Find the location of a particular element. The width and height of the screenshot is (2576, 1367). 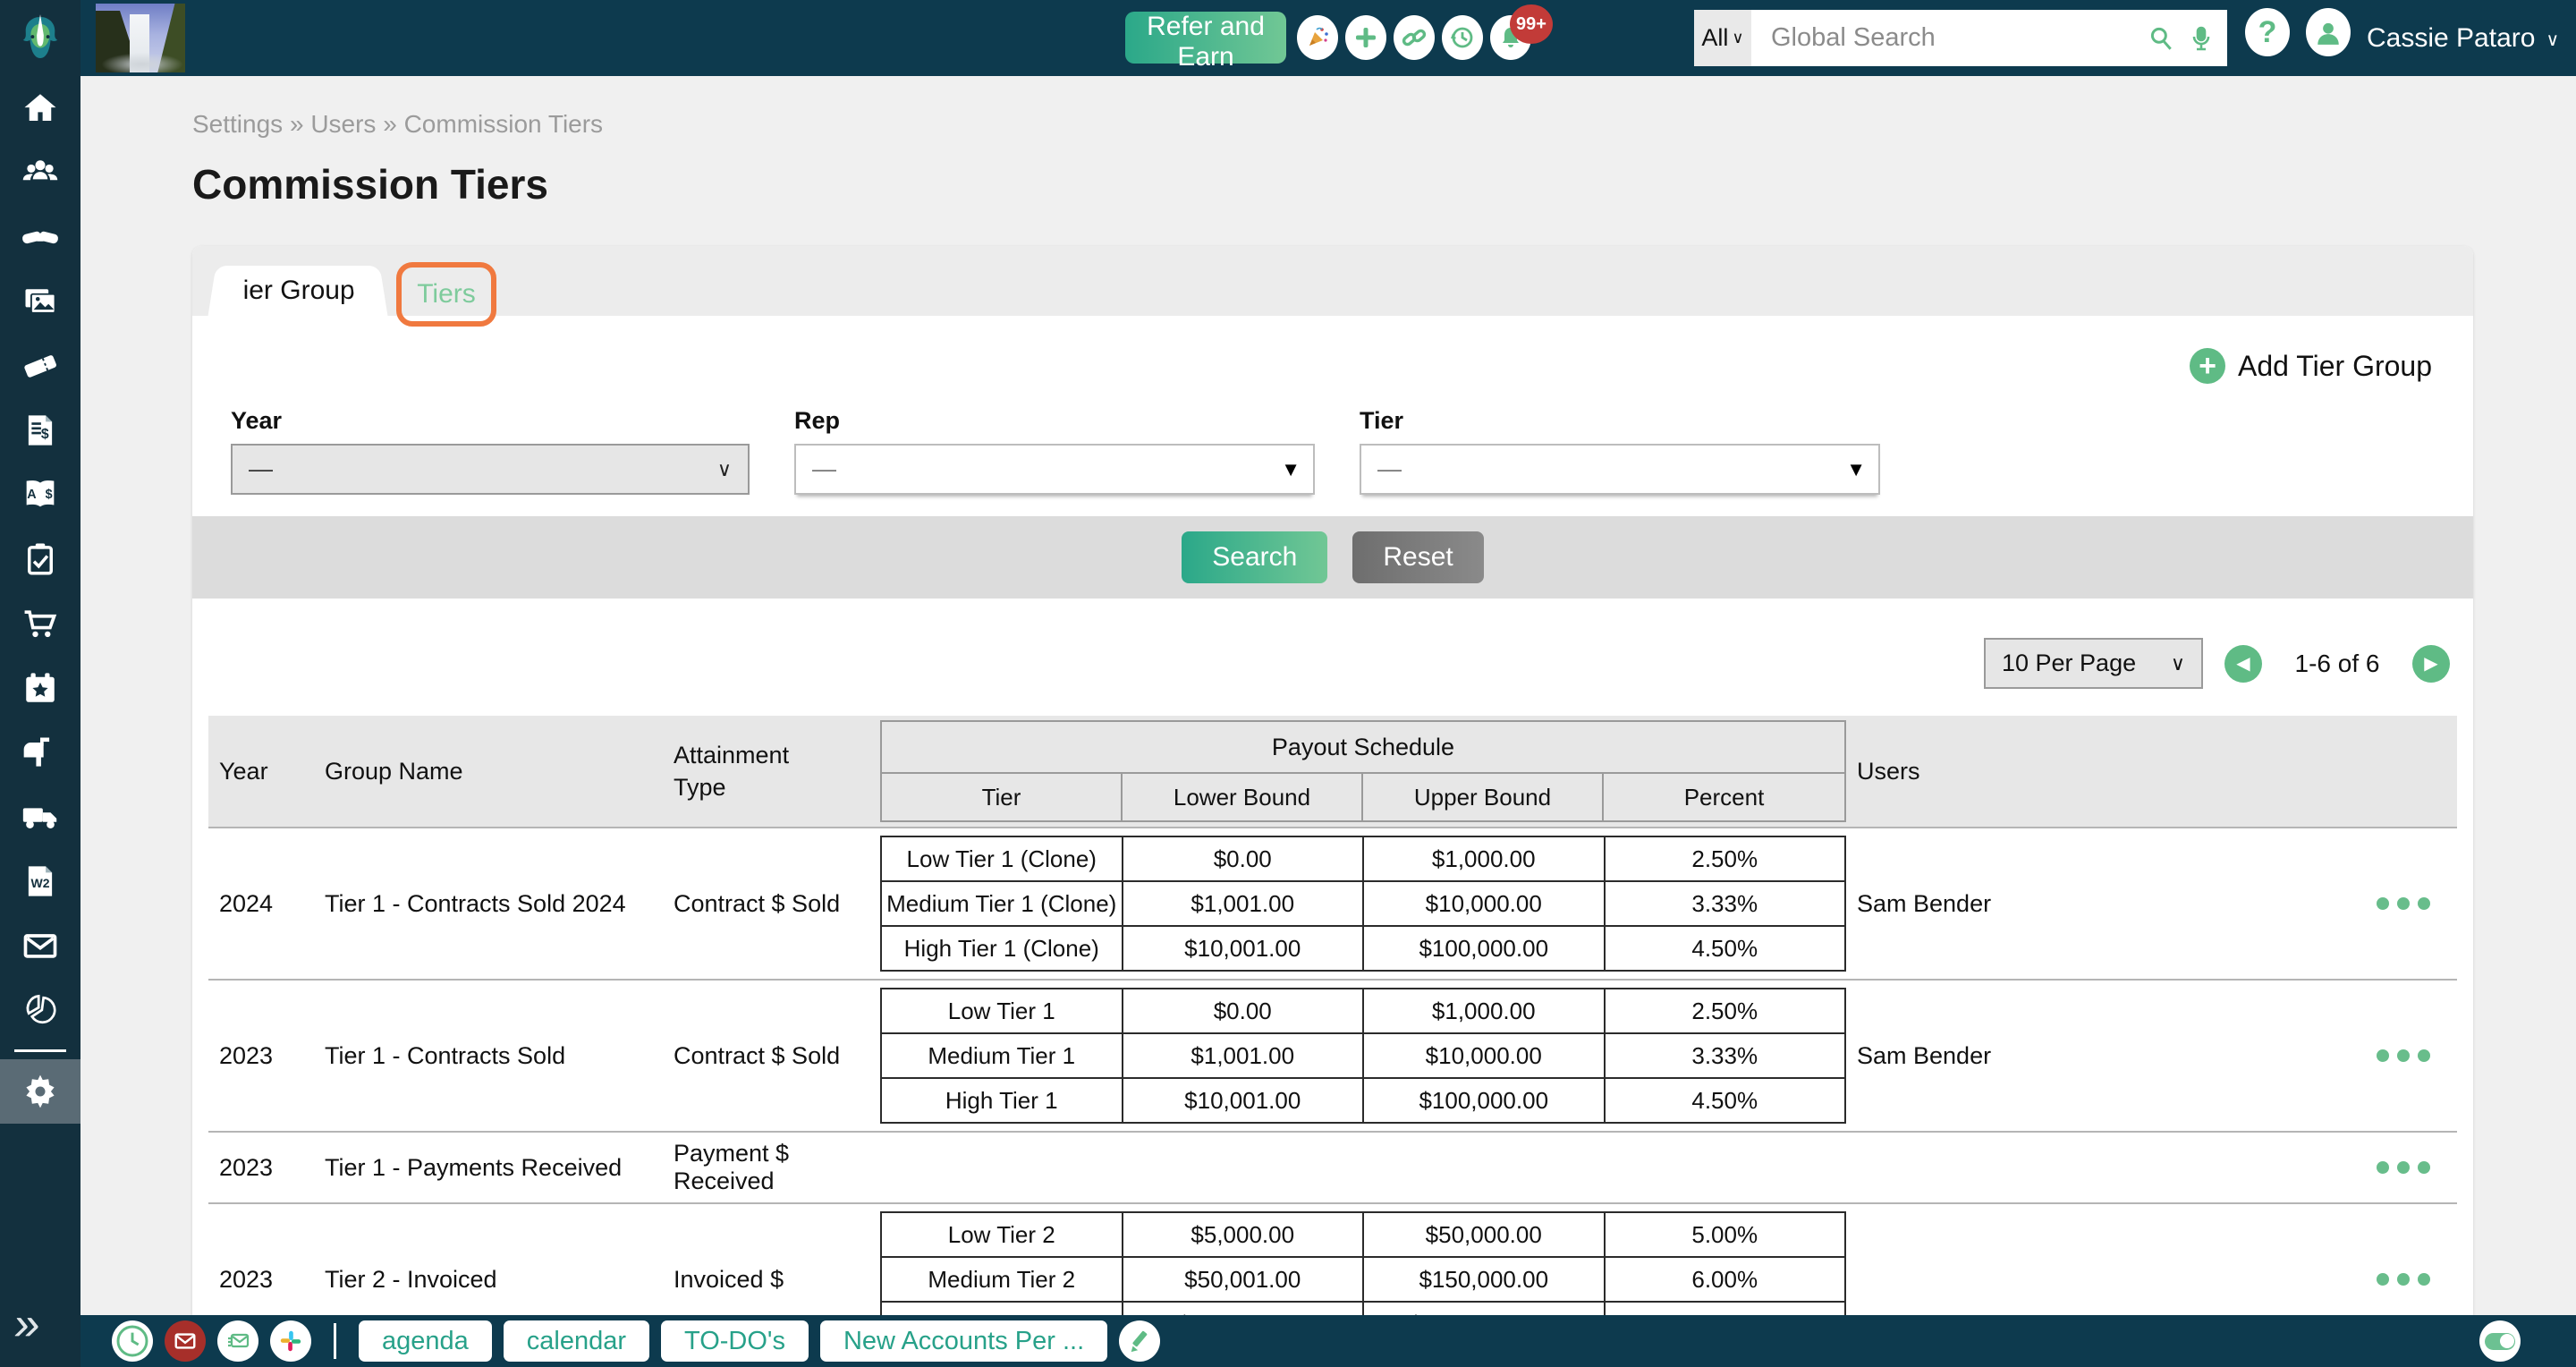

link-icon is located at coordinates (1414, 37).